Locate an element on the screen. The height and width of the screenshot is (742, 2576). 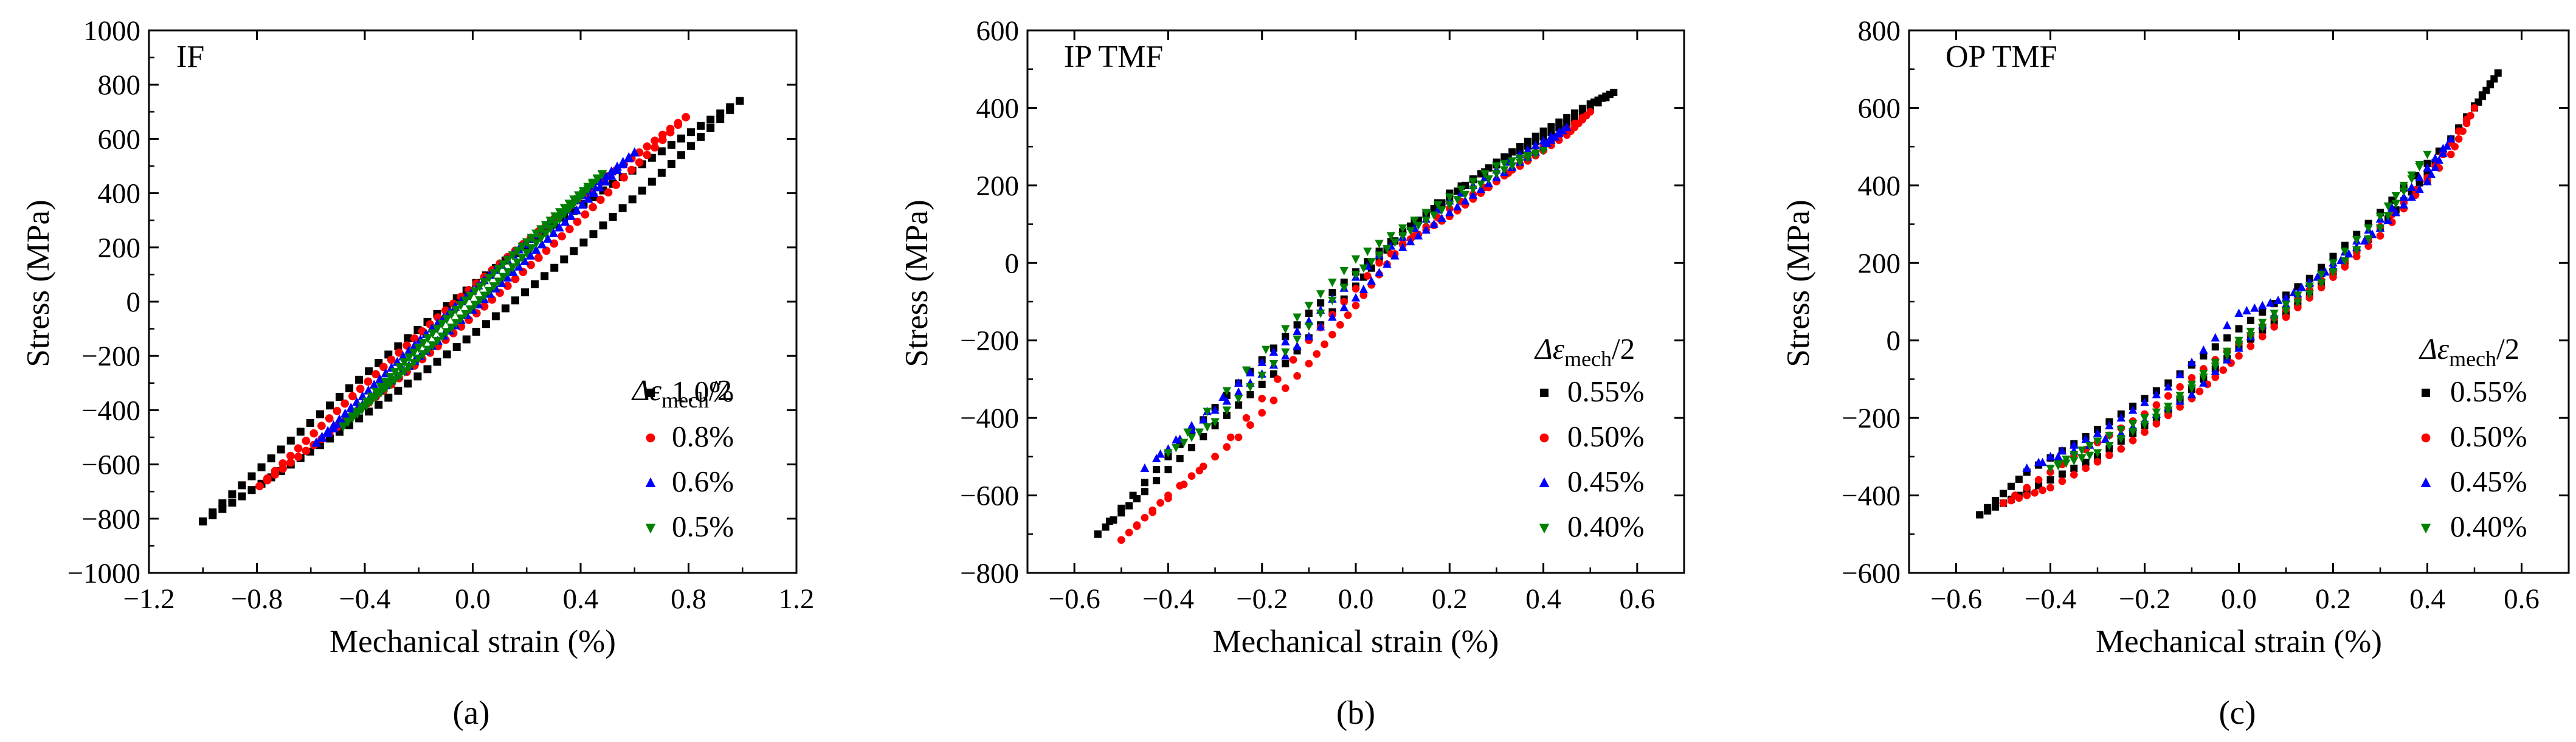
panel-caption: (b) is located at coordinates (1355, 712).